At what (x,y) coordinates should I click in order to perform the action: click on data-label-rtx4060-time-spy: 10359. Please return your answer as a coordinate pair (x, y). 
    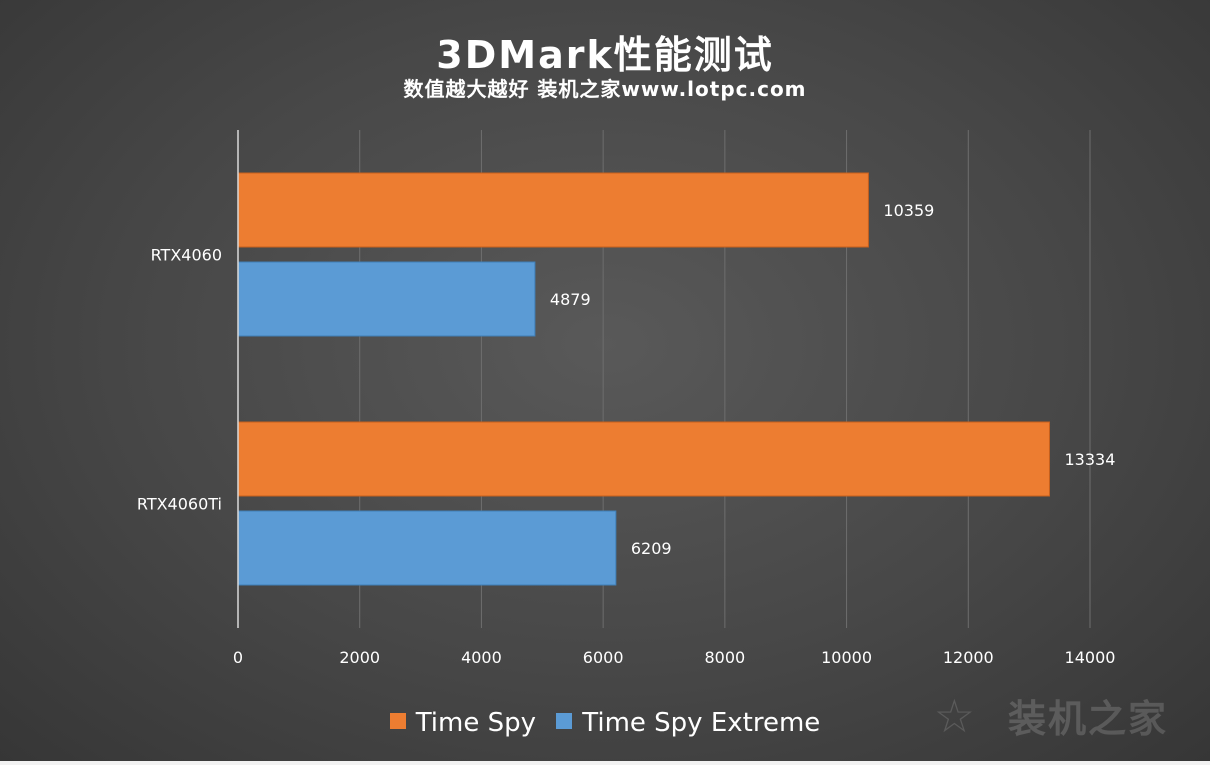
    Looking at the image, I should click on (908, 210).